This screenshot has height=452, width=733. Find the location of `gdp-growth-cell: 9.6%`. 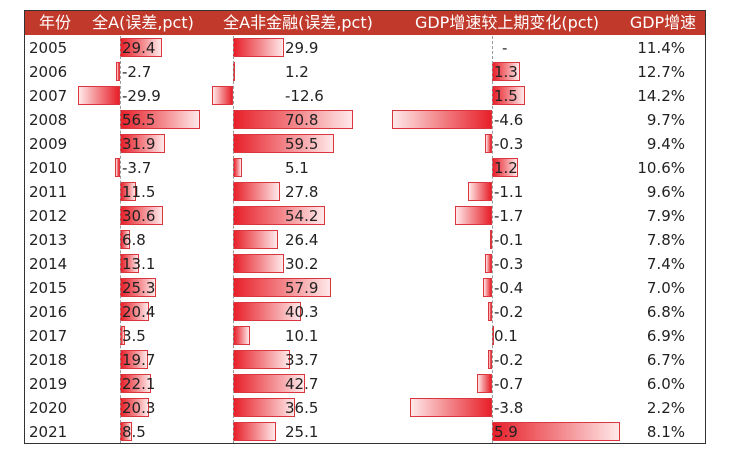

gdp-growth-cell: 9.6% is located at coordinates (665, 192).